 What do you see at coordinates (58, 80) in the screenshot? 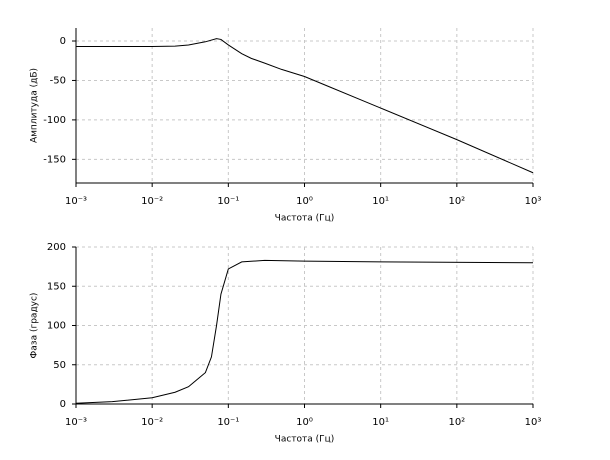
I see `y-tick-label: -50` at bounding box center [58, 80].